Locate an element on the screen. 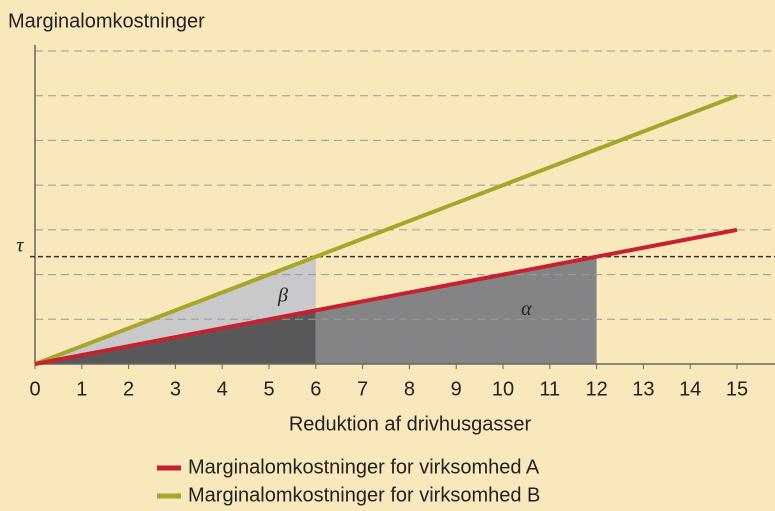 This screenshot has width=775, height=511. x-tick-label: 12 is located at coordinates (596, 389).